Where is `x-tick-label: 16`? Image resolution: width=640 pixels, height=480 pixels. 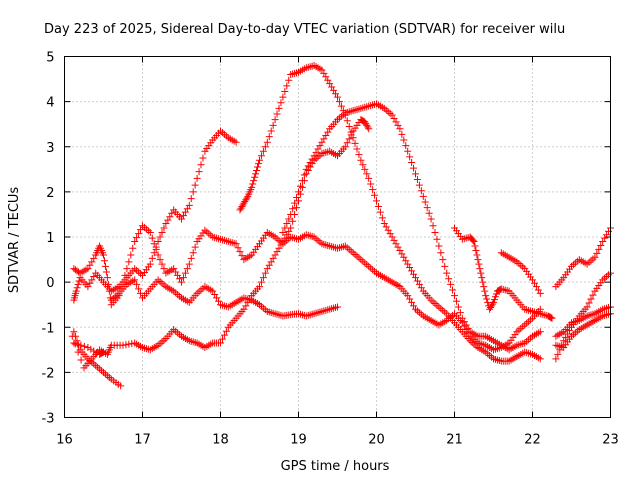 x-tick-label: 16 is located at coordinates (64, 440).